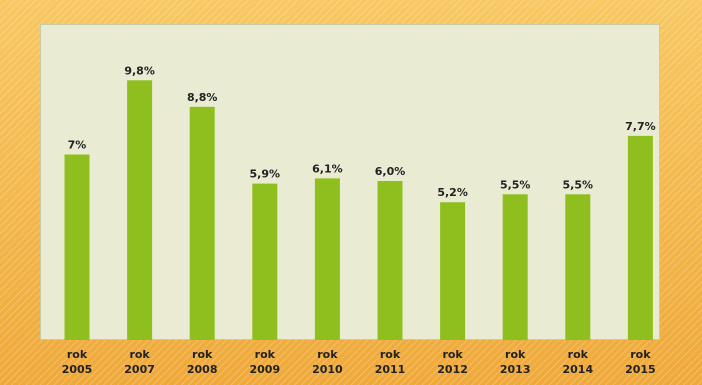 The image size is (702, 385). I want to click on bar-2007, so click(140, 210).